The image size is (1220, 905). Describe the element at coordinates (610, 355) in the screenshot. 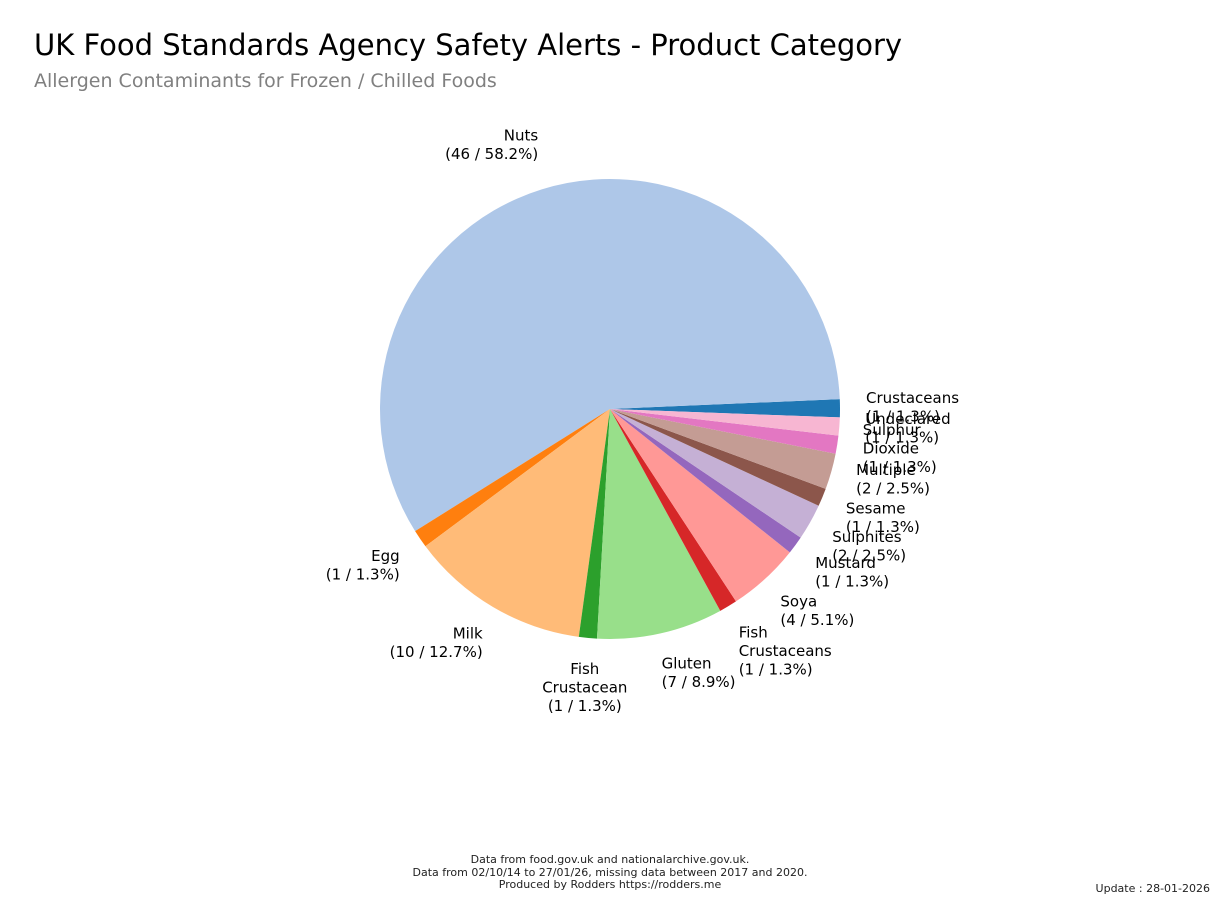

I see `pie-slice-nuts` at that location.